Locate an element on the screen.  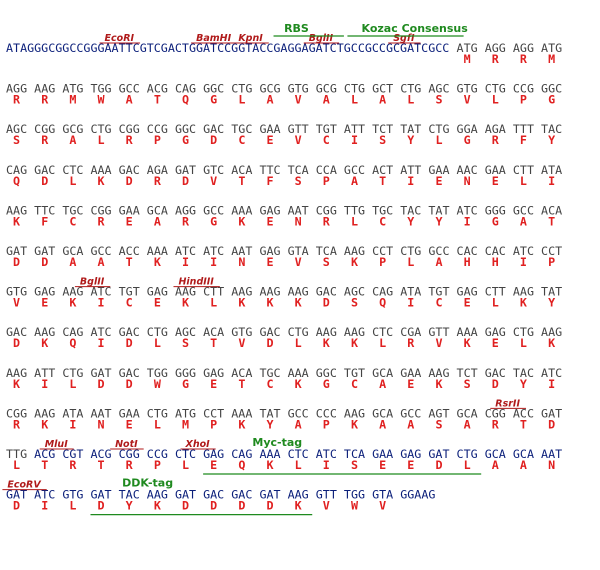
codon: GCT is located at coordinates (382, 89).